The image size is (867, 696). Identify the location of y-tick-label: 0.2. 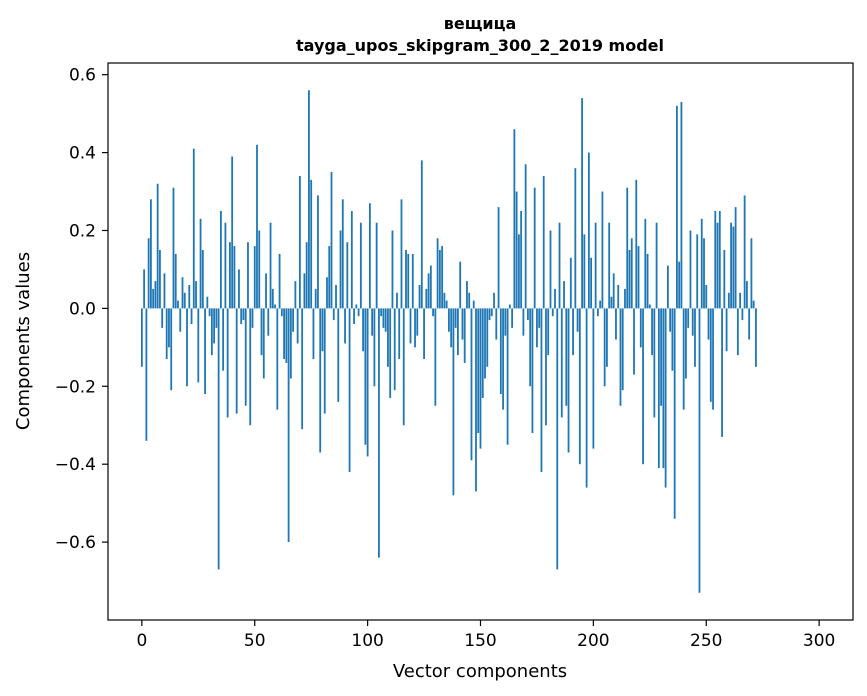
(82, 231).